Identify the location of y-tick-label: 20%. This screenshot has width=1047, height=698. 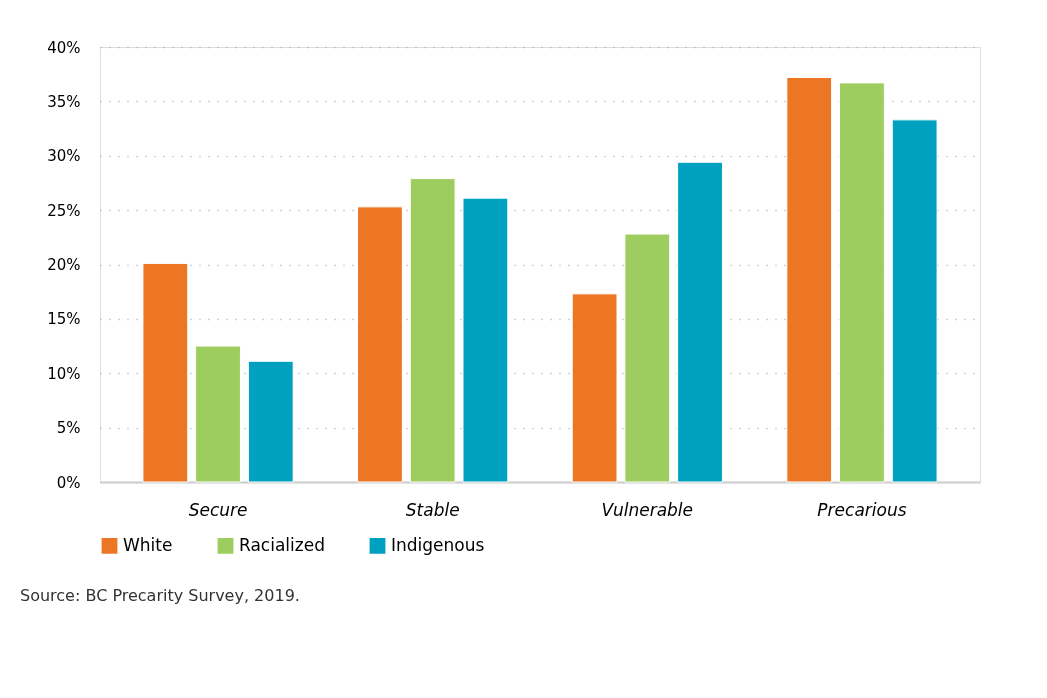
(64, 265).